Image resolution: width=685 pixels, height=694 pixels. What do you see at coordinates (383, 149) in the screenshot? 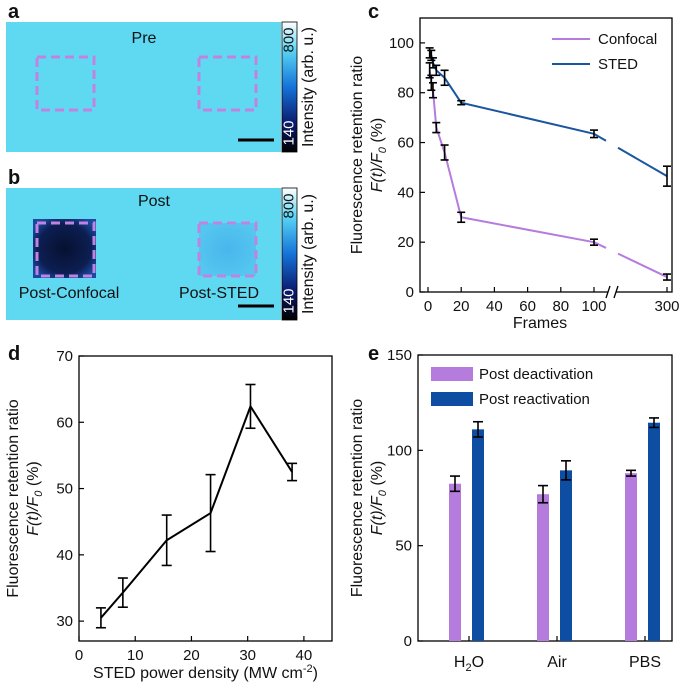
I see `chart-c-ylabel-sub: 0` at bounding box center [383, 149].